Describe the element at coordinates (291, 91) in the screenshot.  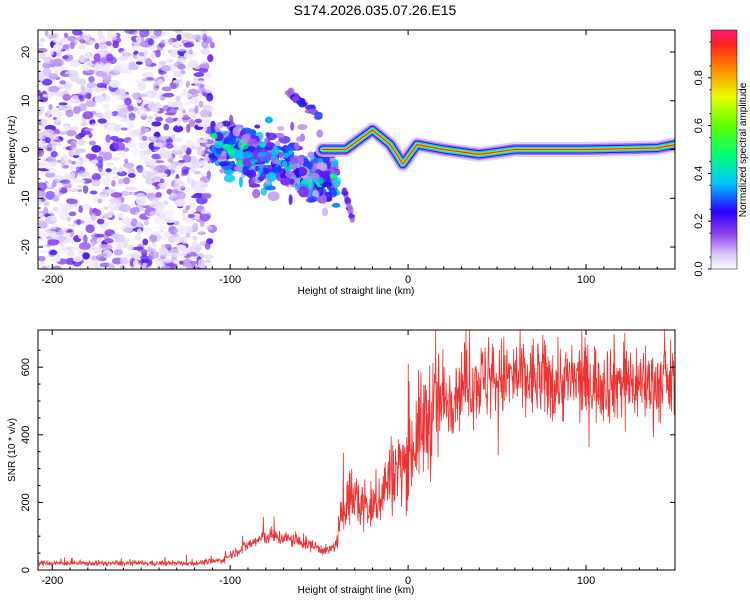
I see `spectrogram-upper-branch-blob` at that location.